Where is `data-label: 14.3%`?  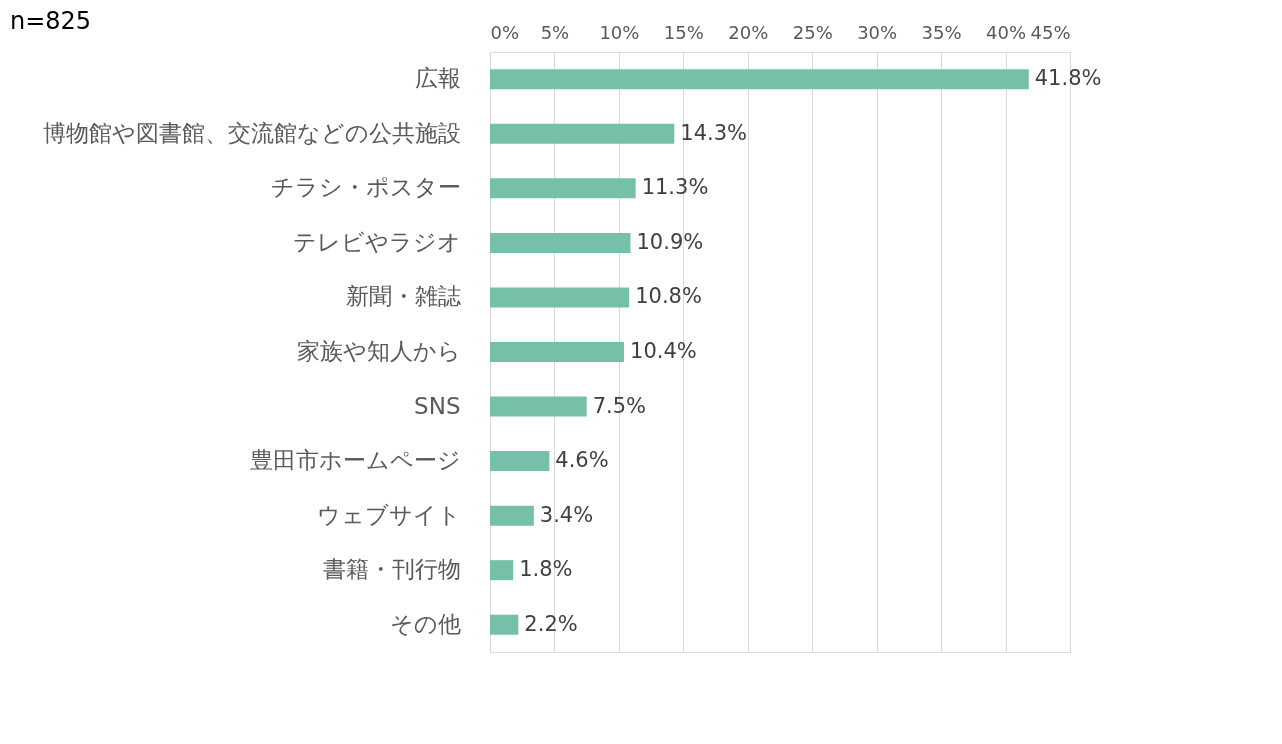 data-label: 14.3% is located at coordinates (714, 132).